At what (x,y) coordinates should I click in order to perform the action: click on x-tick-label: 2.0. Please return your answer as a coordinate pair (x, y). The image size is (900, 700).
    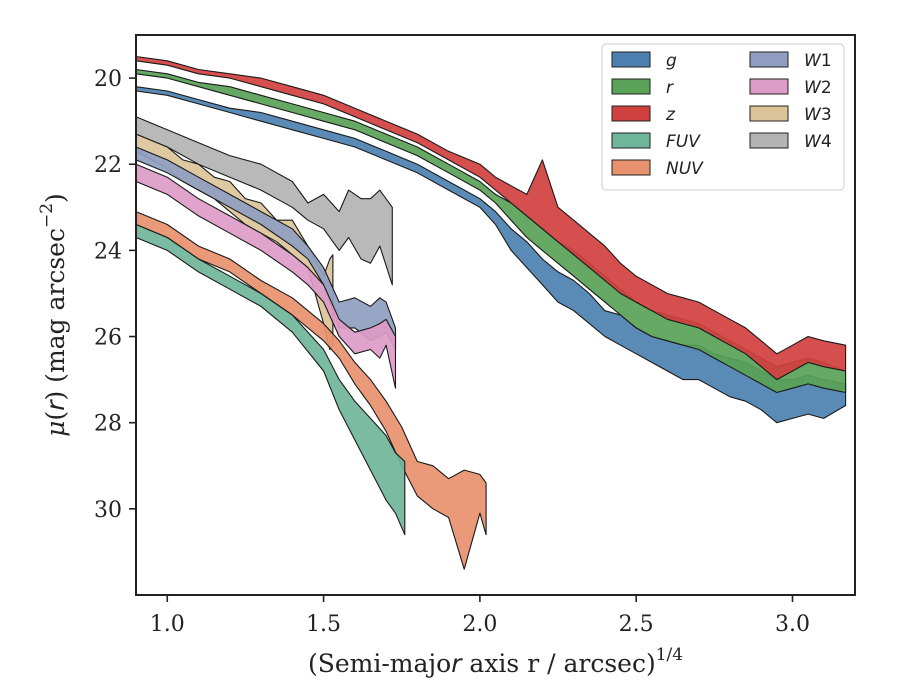
    Looking at the image, I should click on (479, 624).